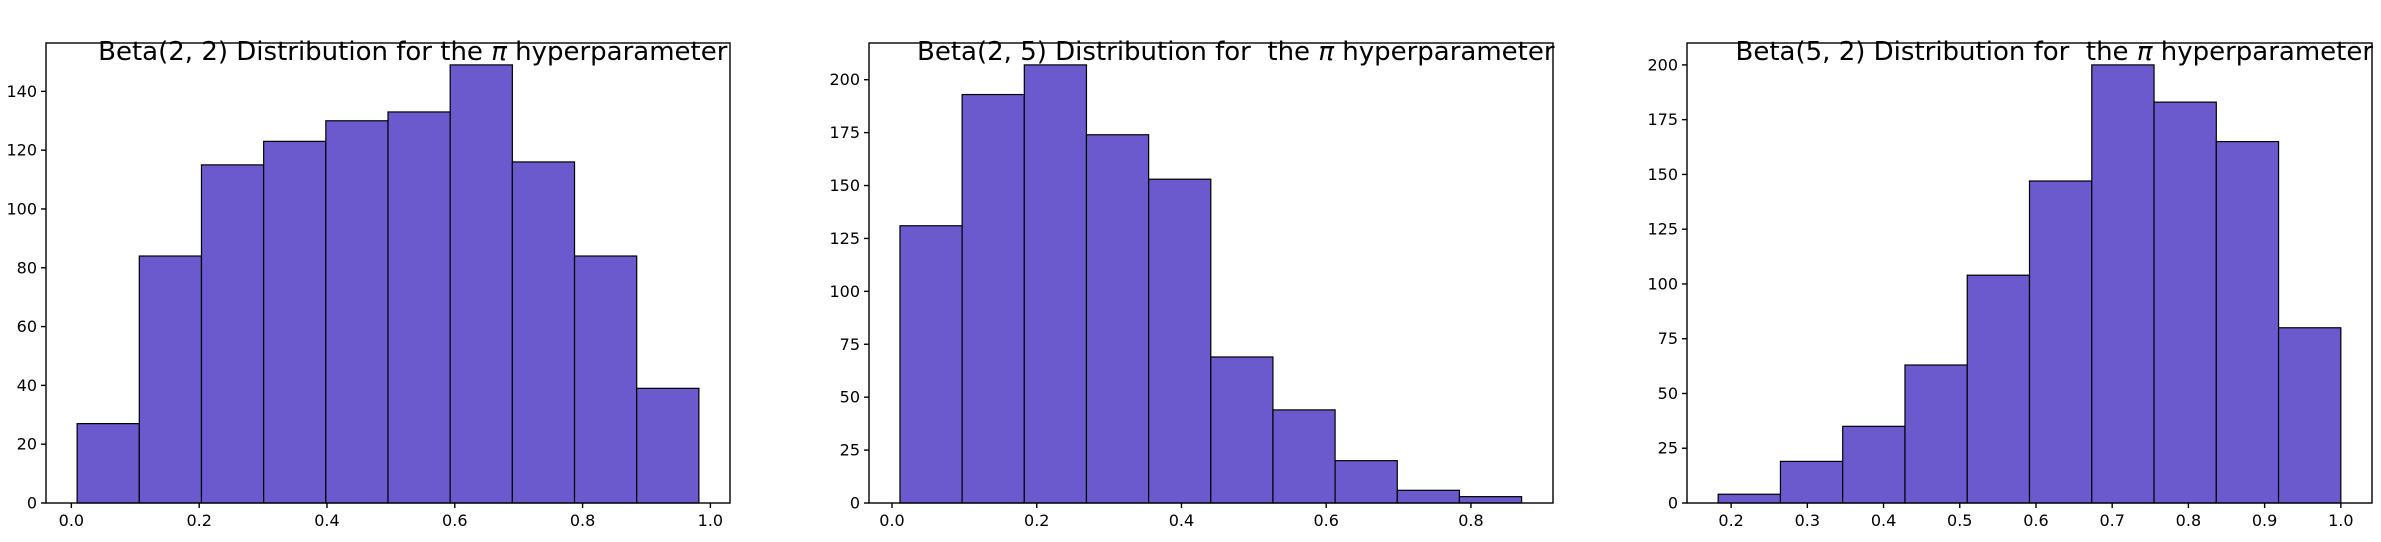 This screenshot has width=2381, height=542. I want to click on x-tick-label: 0.5, so click(1959, 520).